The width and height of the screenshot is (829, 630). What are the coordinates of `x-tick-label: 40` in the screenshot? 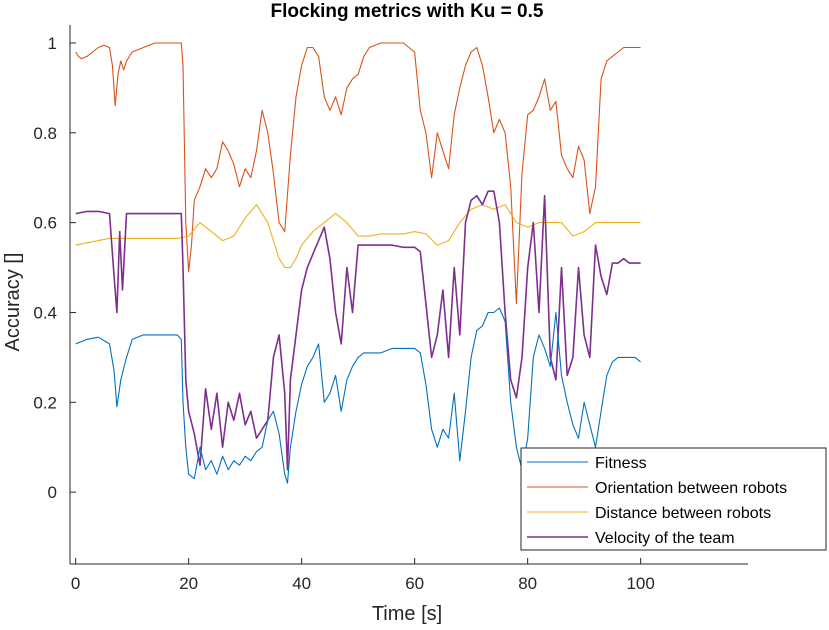 It's located at (301, 583).